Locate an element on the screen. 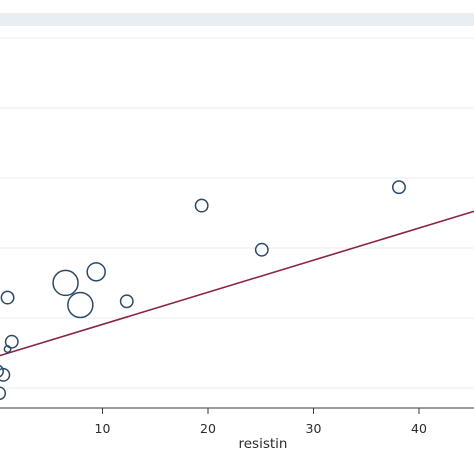 The image size is (474, 474). x-axis-title: resistin is located at coordinates (263, 444).